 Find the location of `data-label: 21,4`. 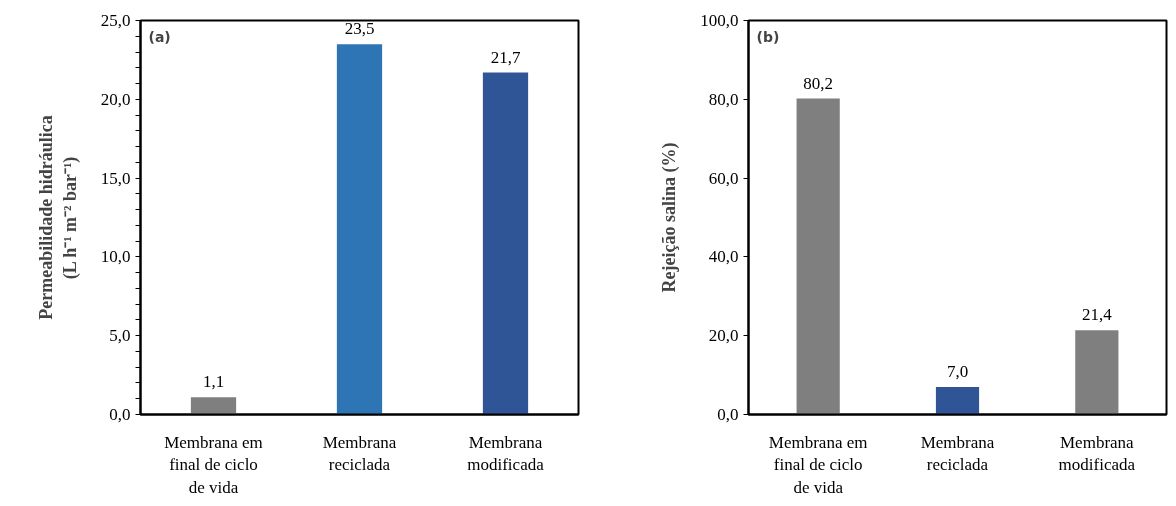

data-label: 21,4 is located at coordinates (1097, 315).